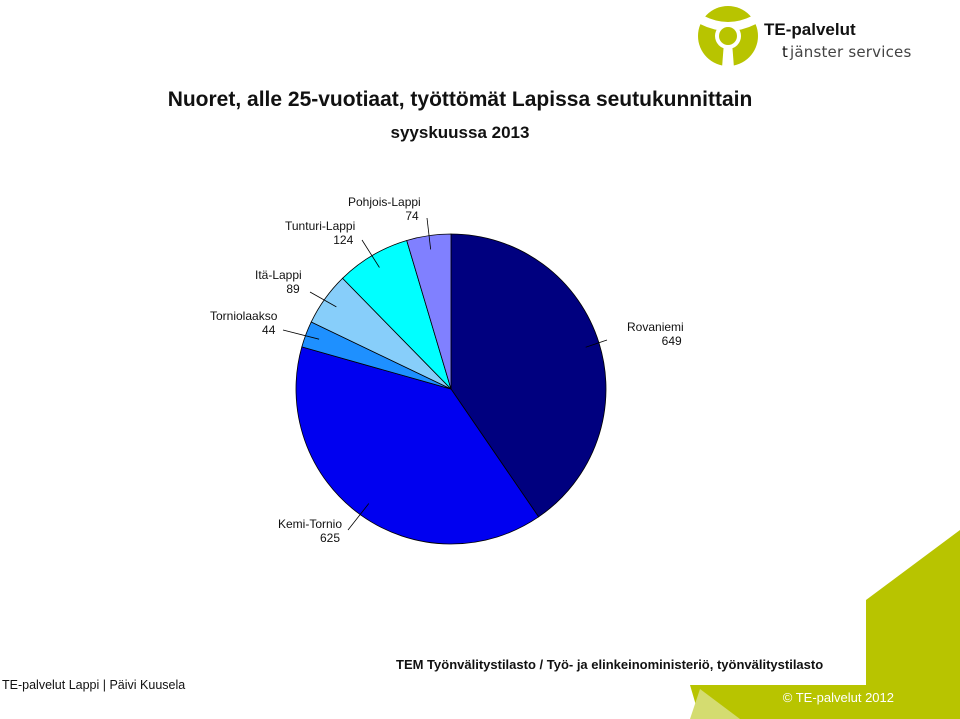 The width and height of the screenshot is (960, 719). Describe the element at coordinates (278, 275) in the screenshot. I see `slice-label-ita-lappi: Itä-Lappi` at that location.